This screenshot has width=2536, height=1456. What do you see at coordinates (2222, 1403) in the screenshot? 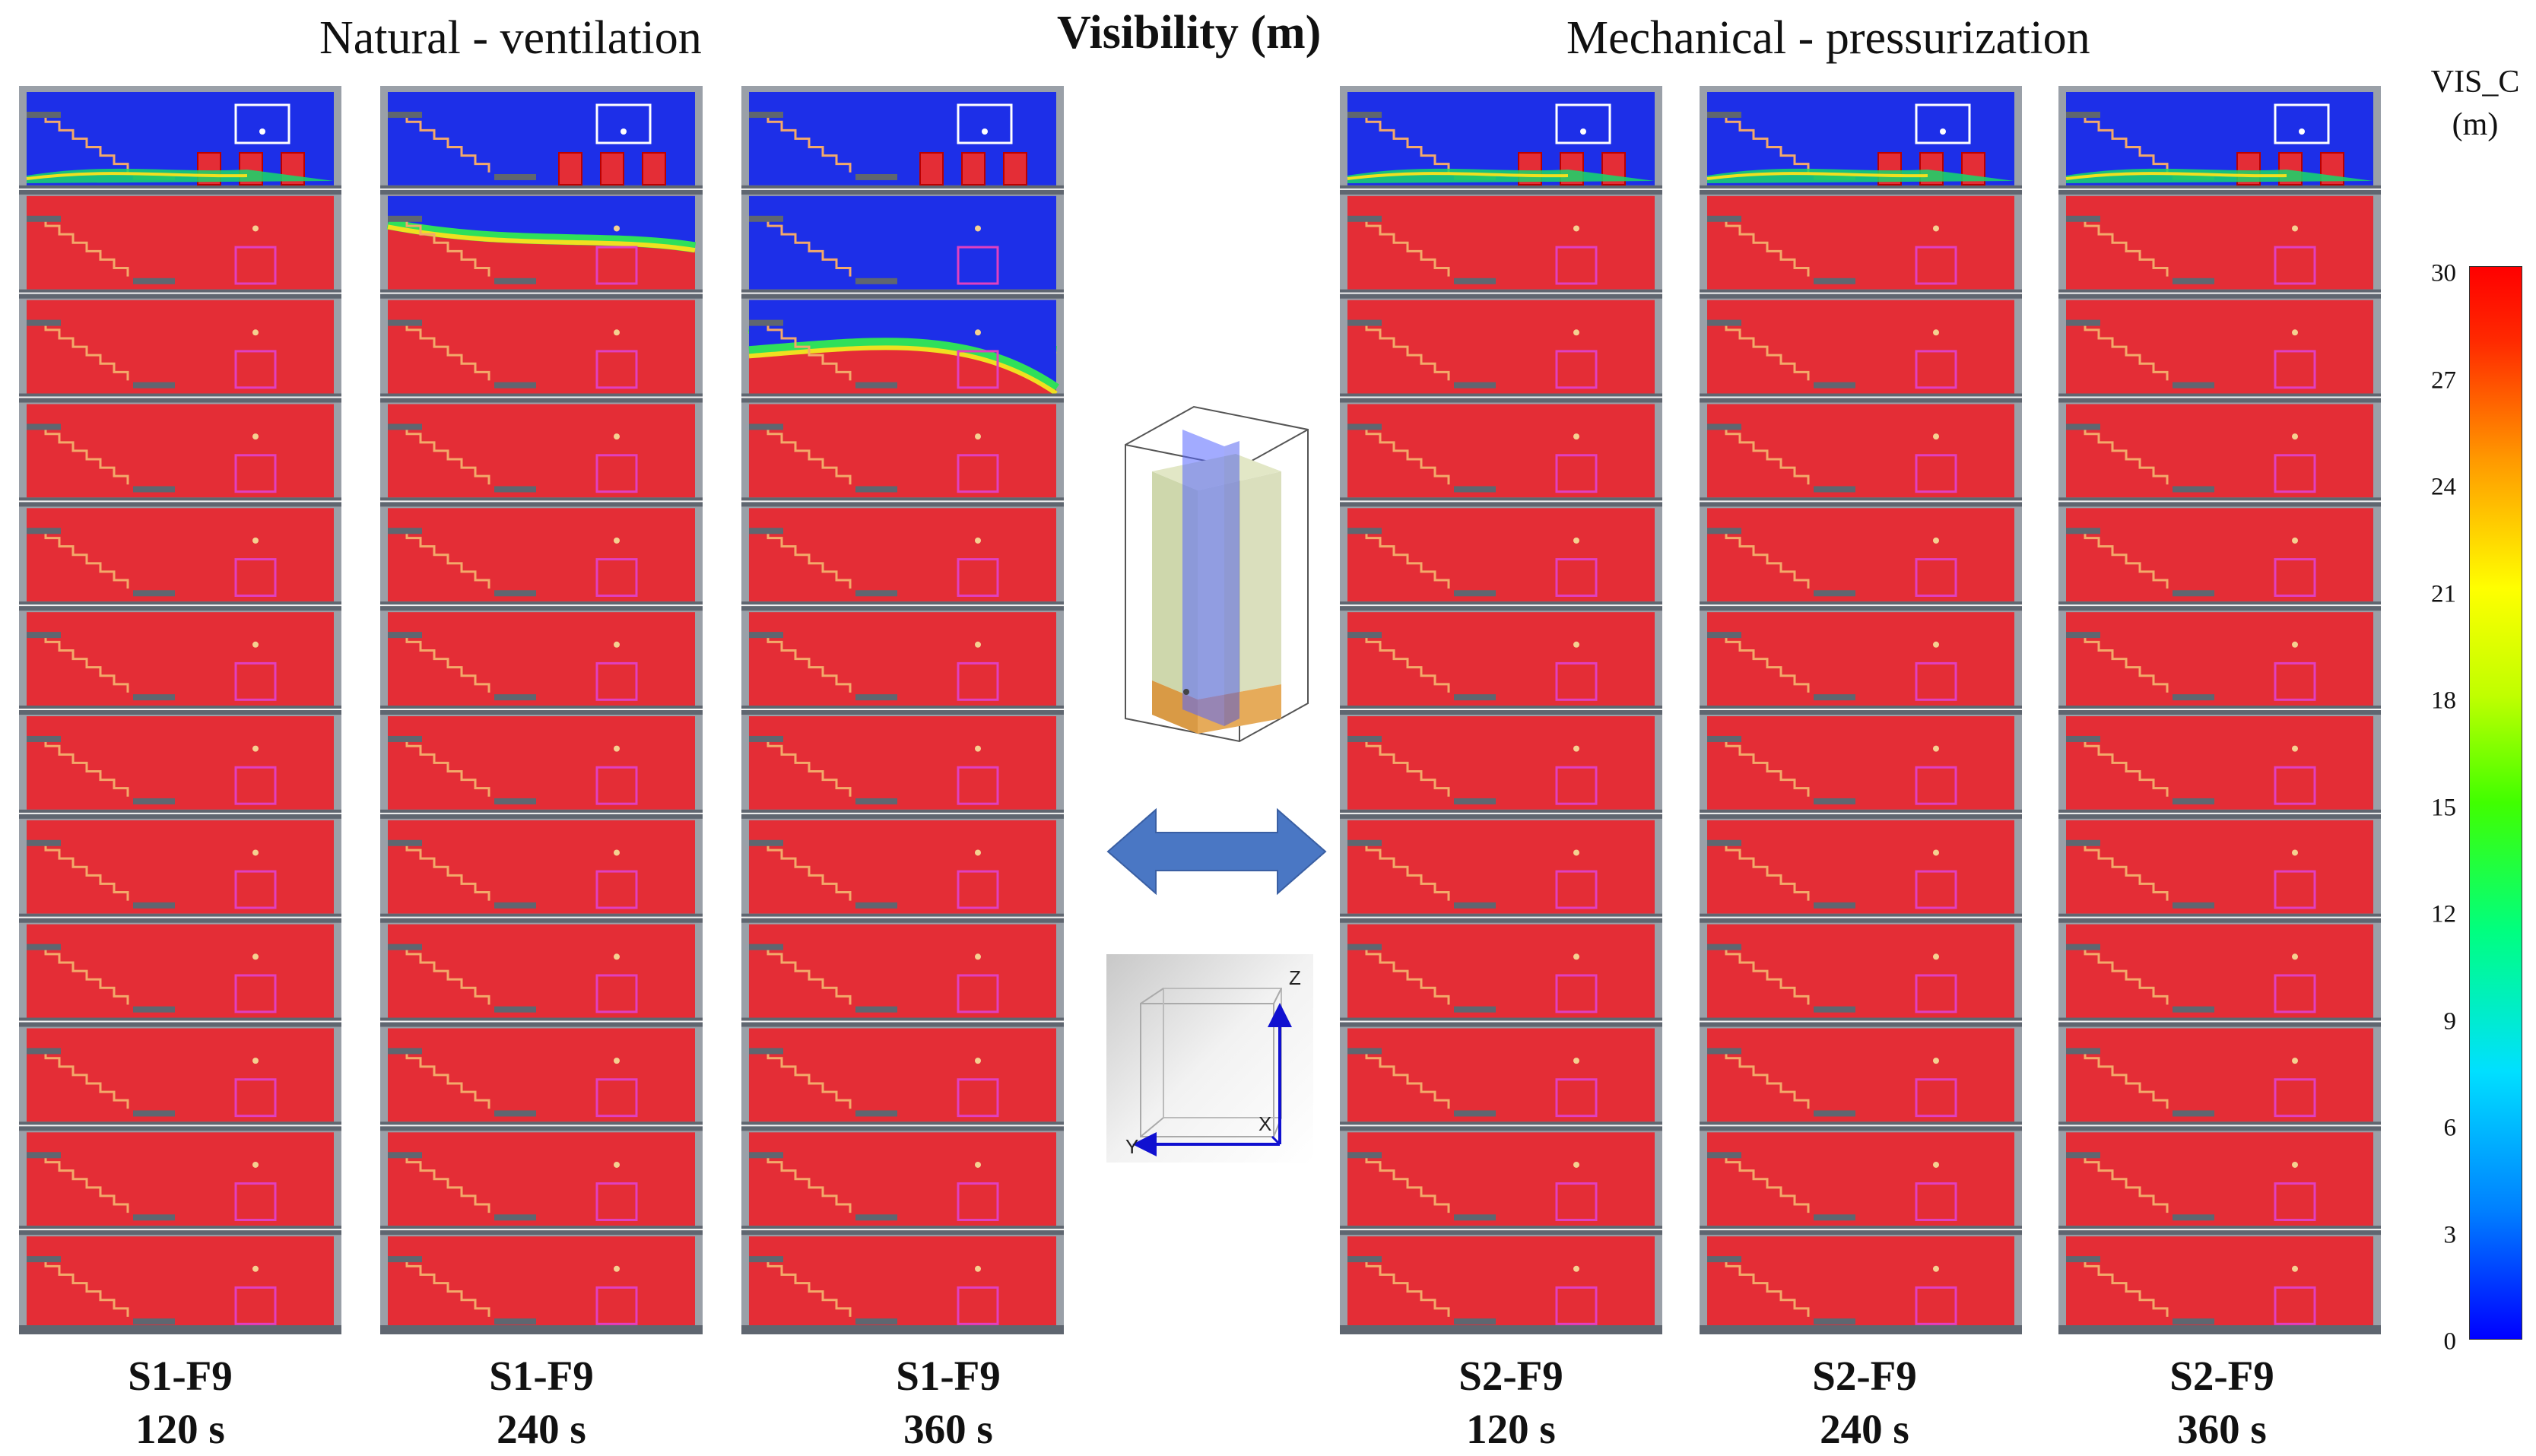
I see `panel-caption: S2-F9 360 s` at bounding box center [2222, 1403].